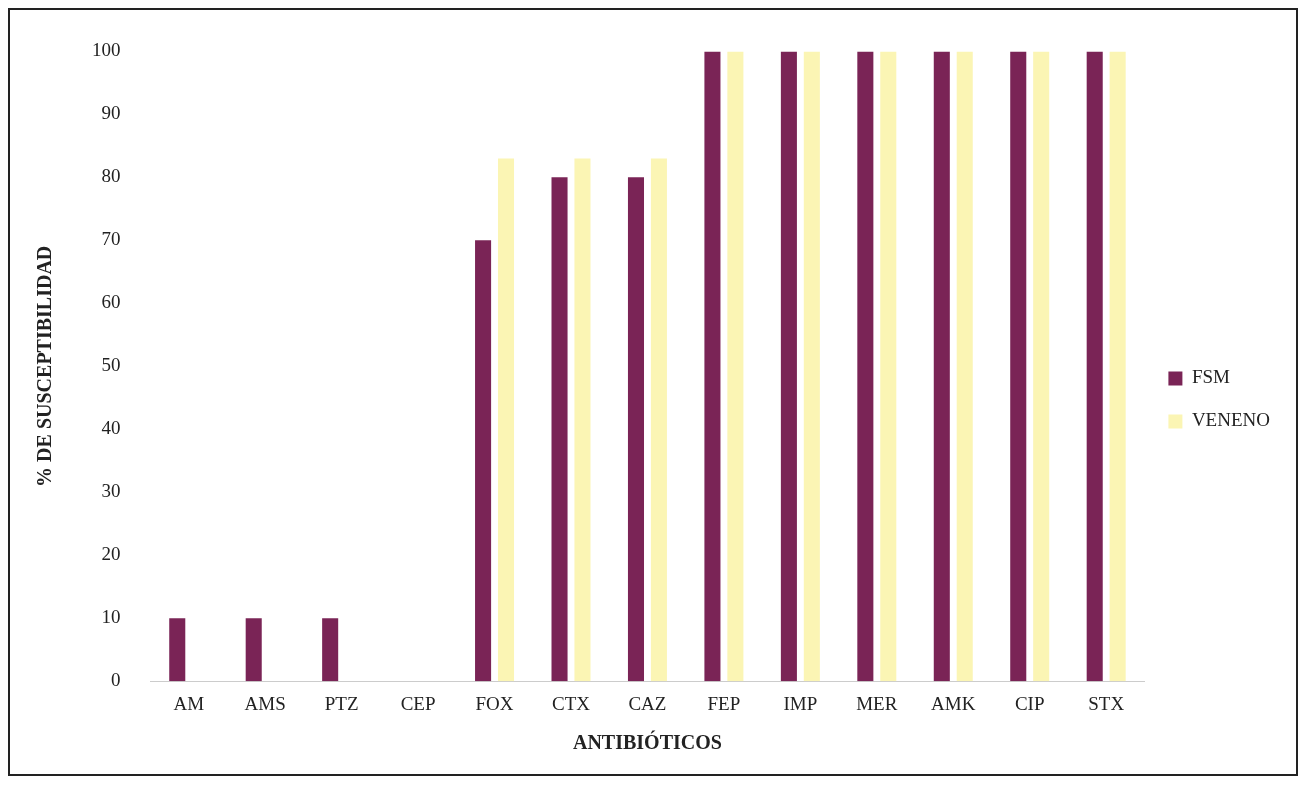 Image resolution: width=1309 pixels, height=786 pixels. Describe the element at coordinates (111, 176) in the screenshot. I see `y-tick-label: 80` at that location.